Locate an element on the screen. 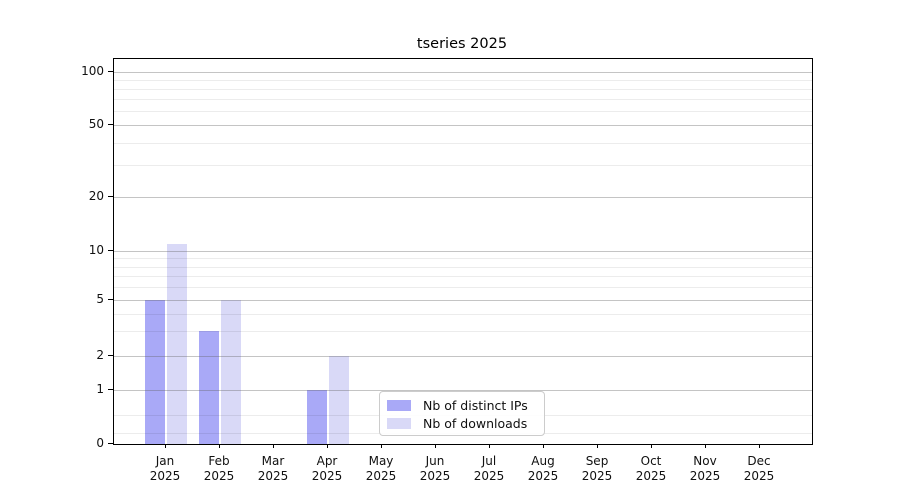 The height and width of the screenshot is (500, 900). x-axis-tick-label: Dec 2025 is located at coordinates (759, 469).